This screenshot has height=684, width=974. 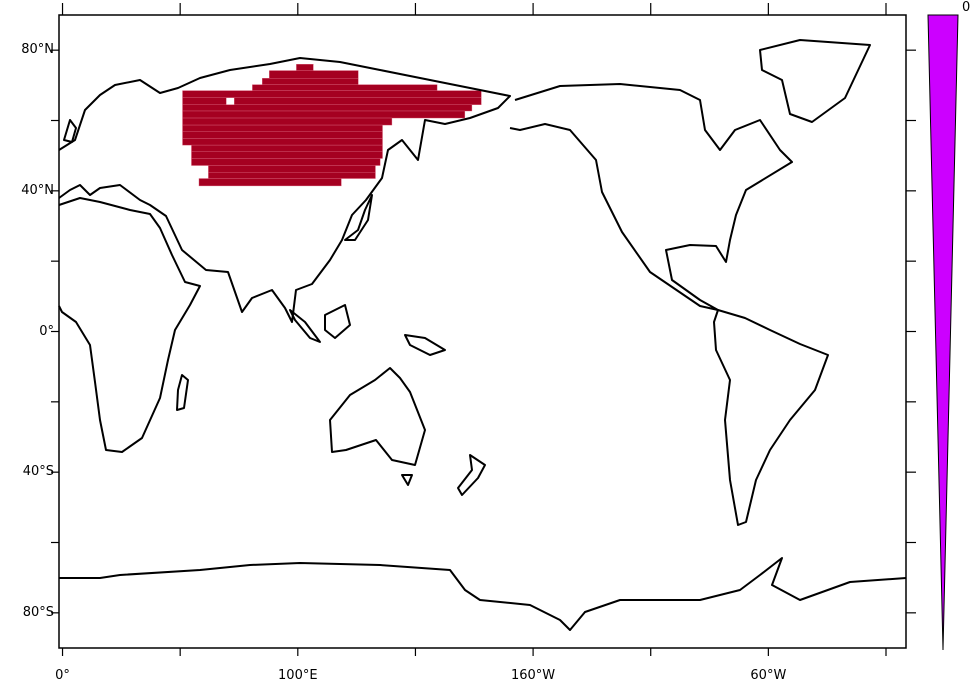 I want to click on coast-sumatra, so click(x=305, y=326).